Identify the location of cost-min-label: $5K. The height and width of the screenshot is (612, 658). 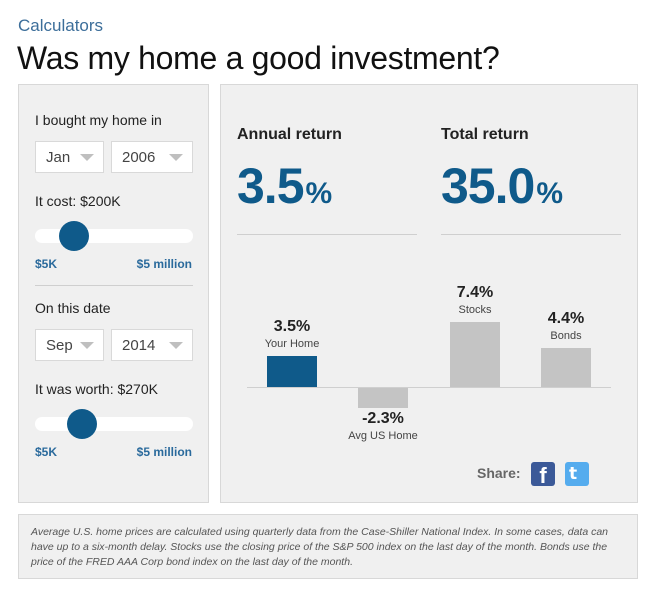
(46, 264).